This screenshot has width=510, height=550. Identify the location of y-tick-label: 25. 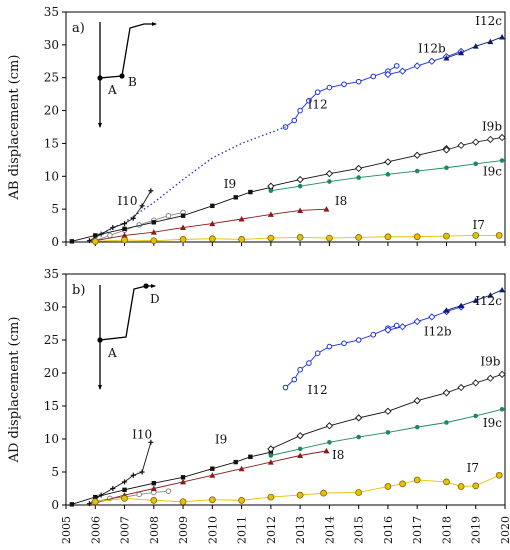
(51, 78).